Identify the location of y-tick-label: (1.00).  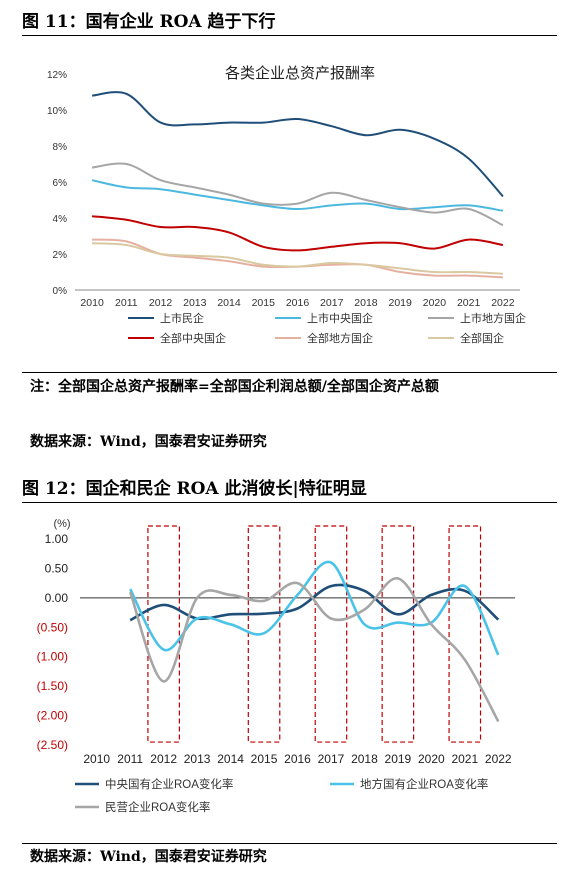
(52, 657).